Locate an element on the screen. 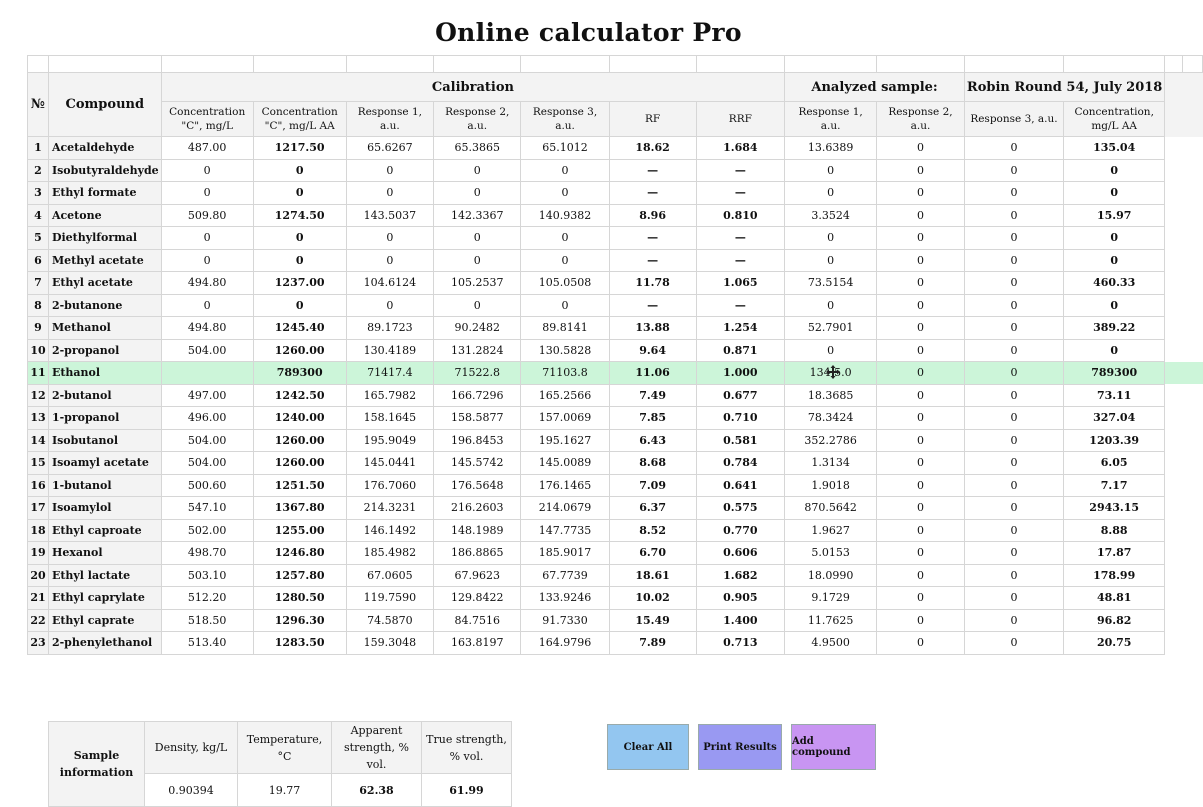  response-2: 67.9623 is located at coordinates (477, 575).